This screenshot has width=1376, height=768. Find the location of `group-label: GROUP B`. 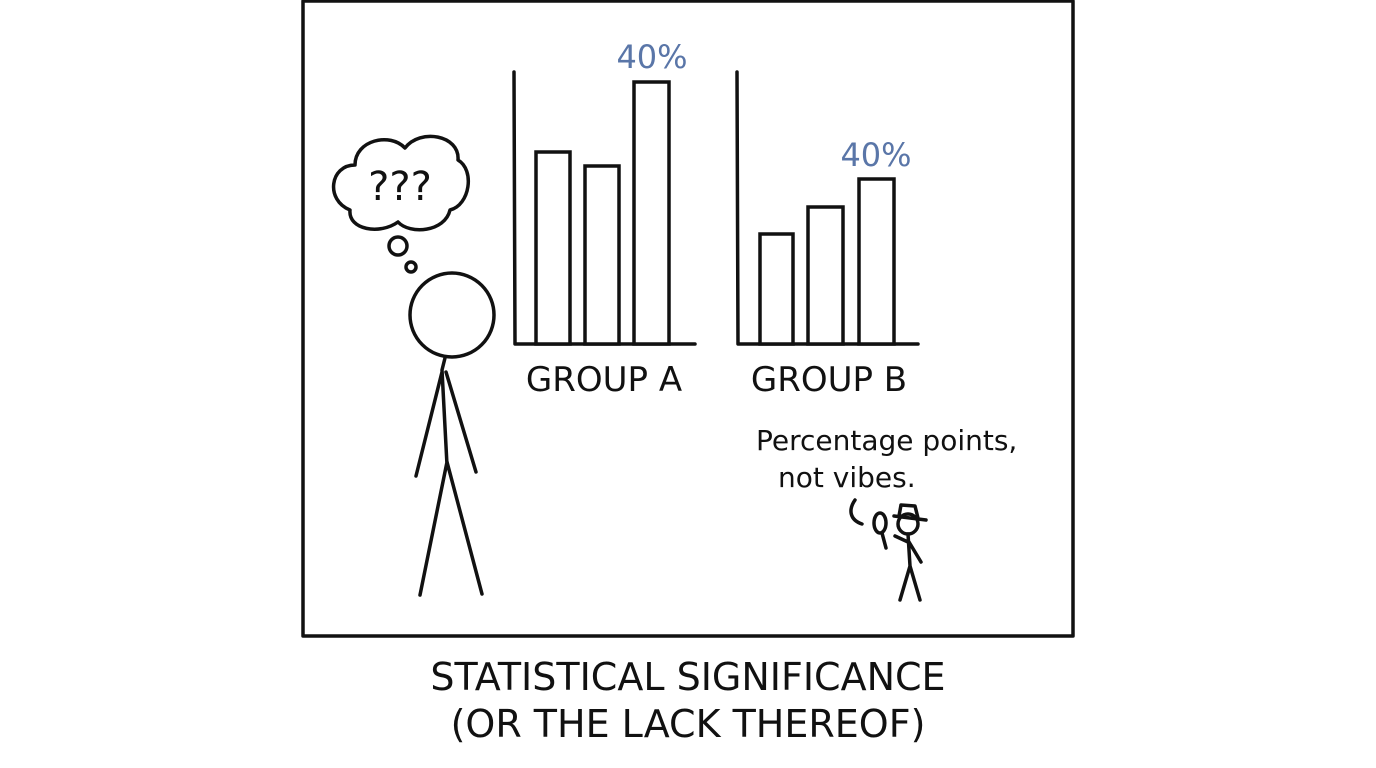

group-label: GROUP B is located at coordinates (829, 380).